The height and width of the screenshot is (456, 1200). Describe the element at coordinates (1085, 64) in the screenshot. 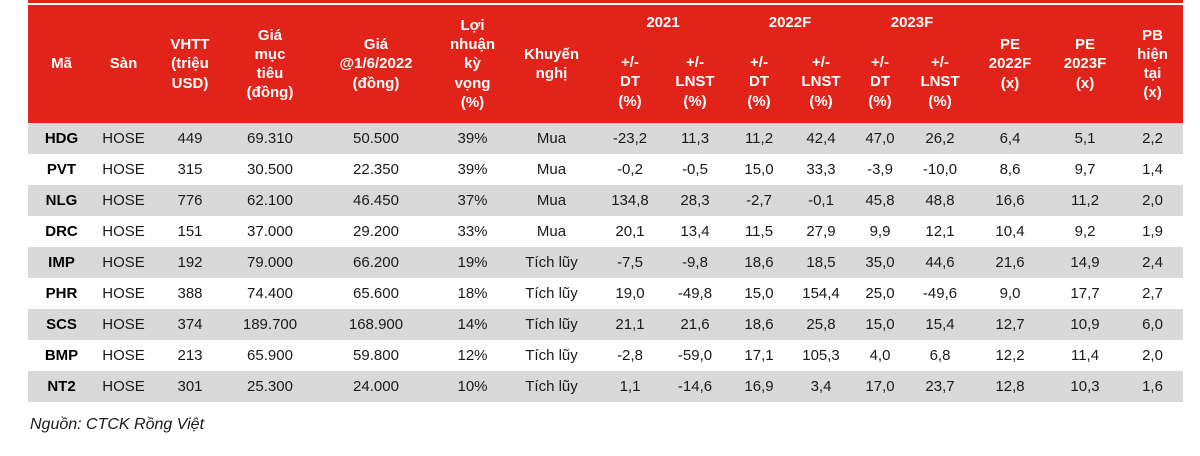

I see `header-cell: PE 2023F (x)` at that location.